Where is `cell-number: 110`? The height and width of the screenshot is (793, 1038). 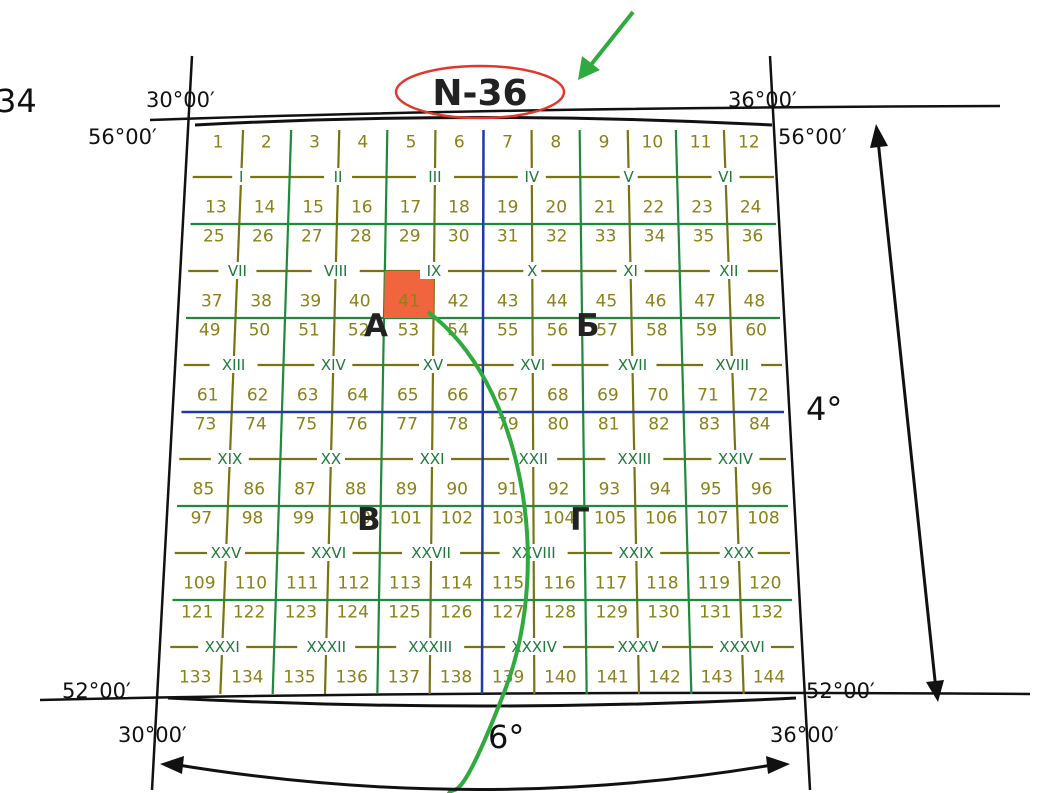 cell-number: 110 is located at coordinates (251, 584).